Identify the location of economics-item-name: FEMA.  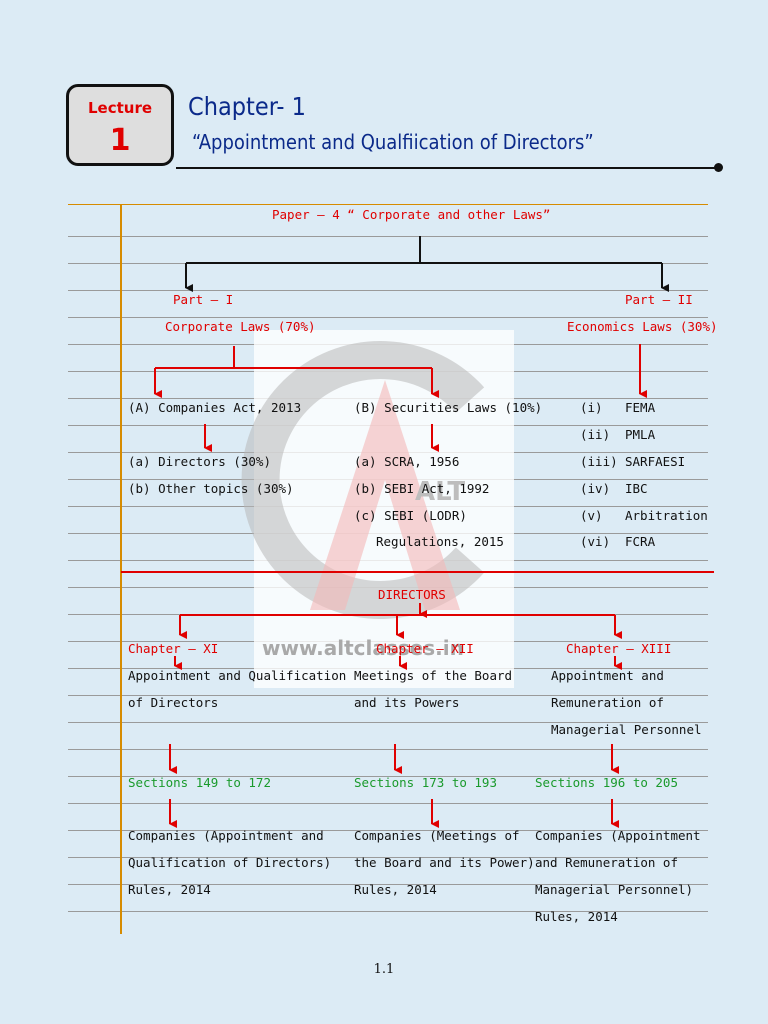
(640, 407).